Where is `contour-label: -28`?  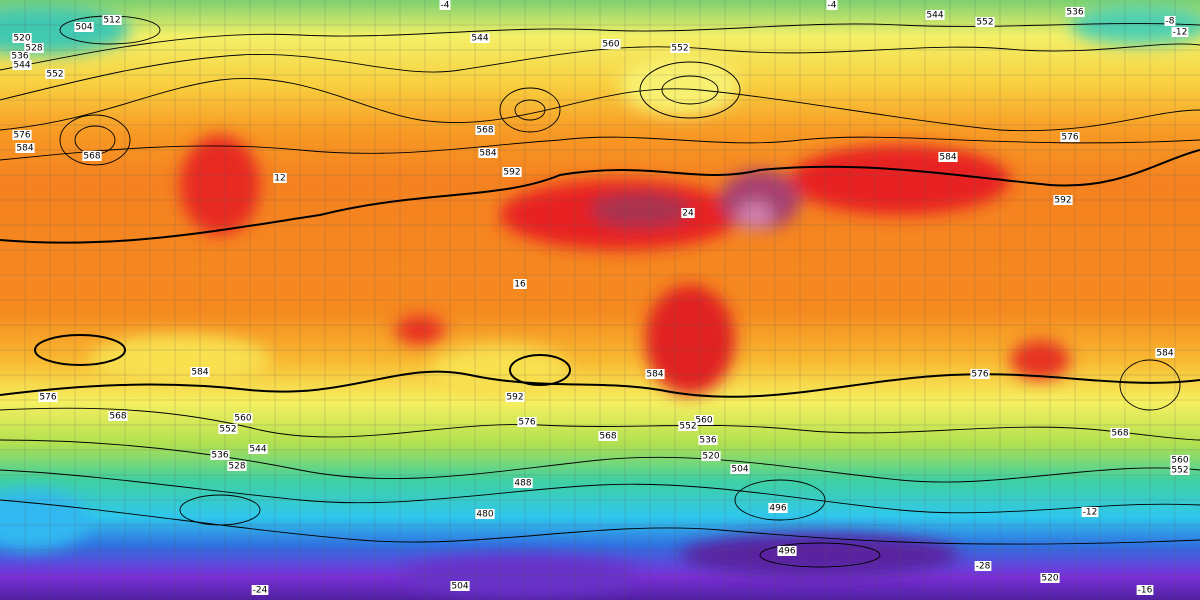
contour-label: -28 is located at coordinates (983, 567).